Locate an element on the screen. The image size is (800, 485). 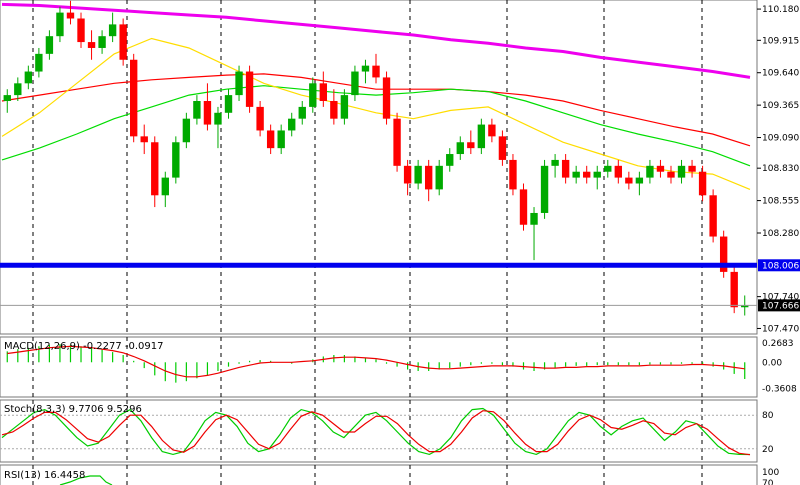
stoch-d-line is located at coordinates (376, 433).